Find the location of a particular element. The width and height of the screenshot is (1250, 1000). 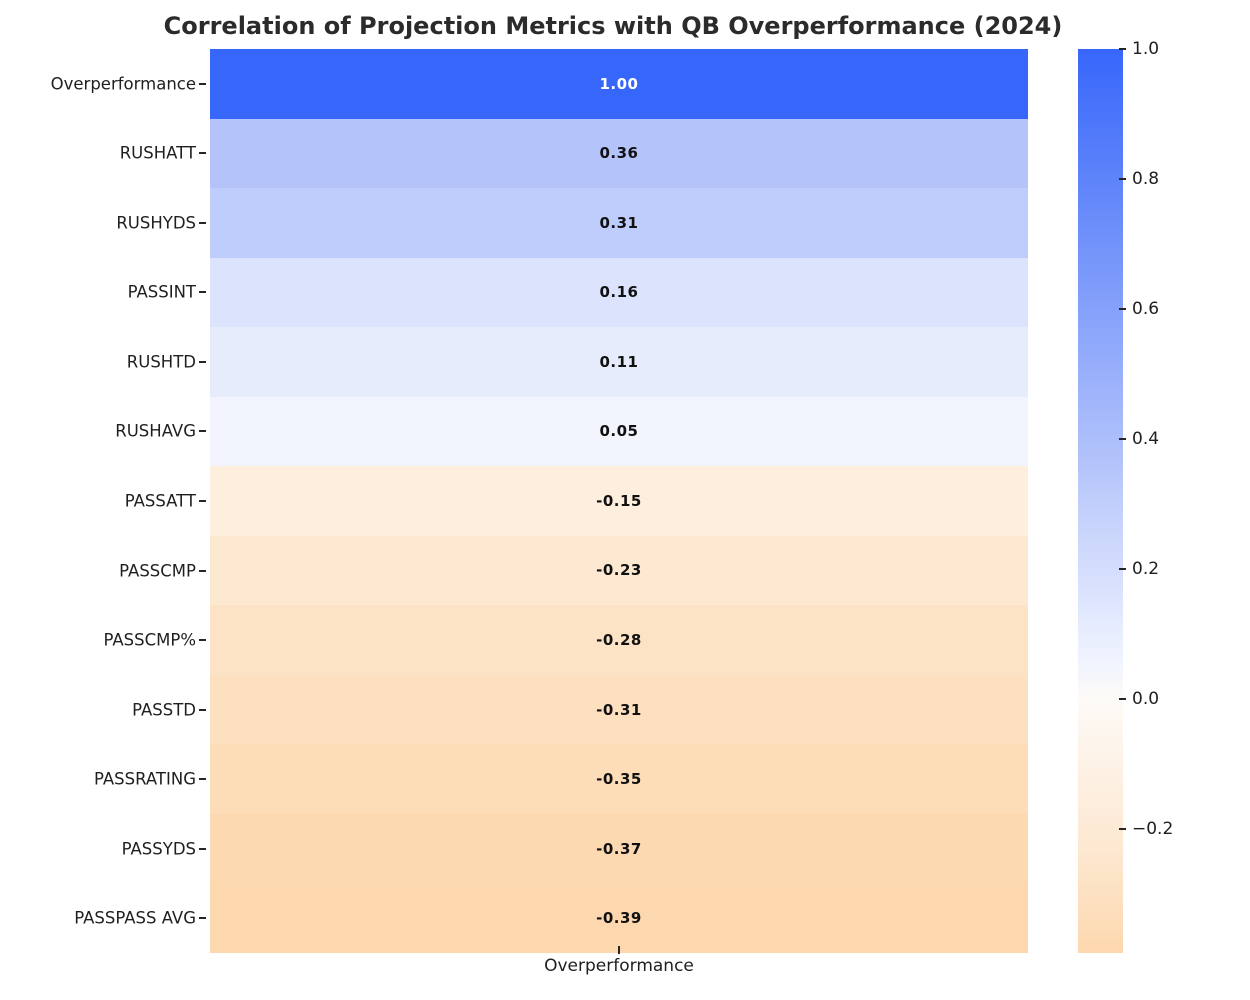

colorbar-tick-label: 0.2 is located at coordinates (1146, 569).